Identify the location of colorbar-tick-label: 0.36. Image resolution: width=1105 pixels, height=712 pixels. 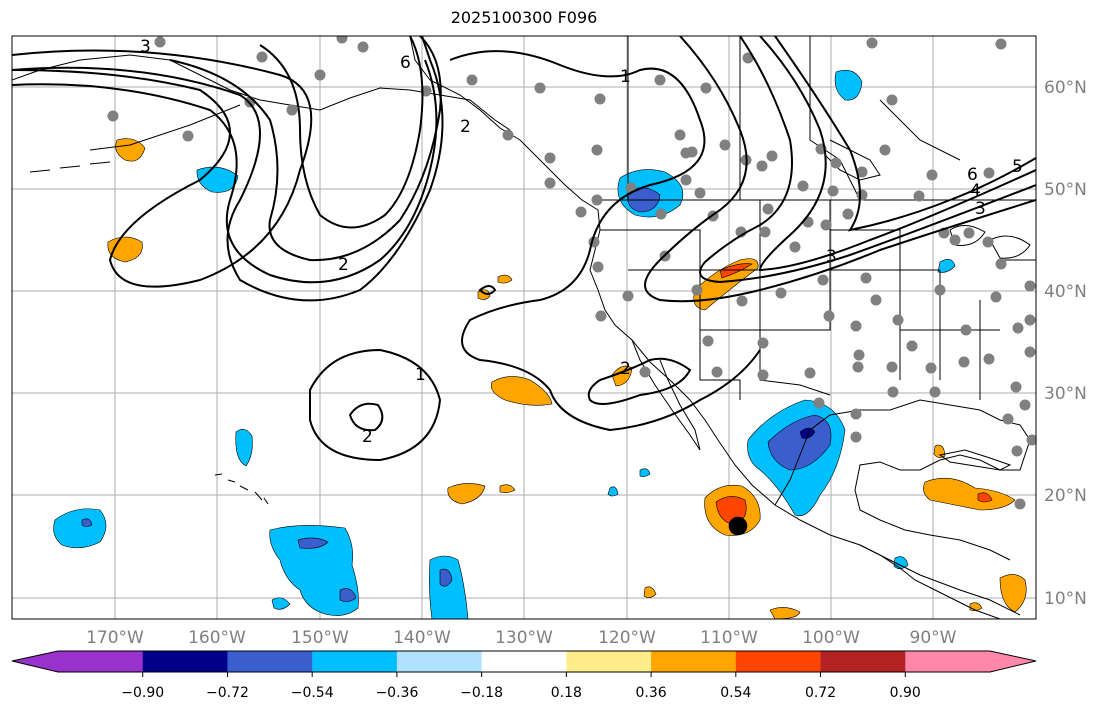
(651, 693).